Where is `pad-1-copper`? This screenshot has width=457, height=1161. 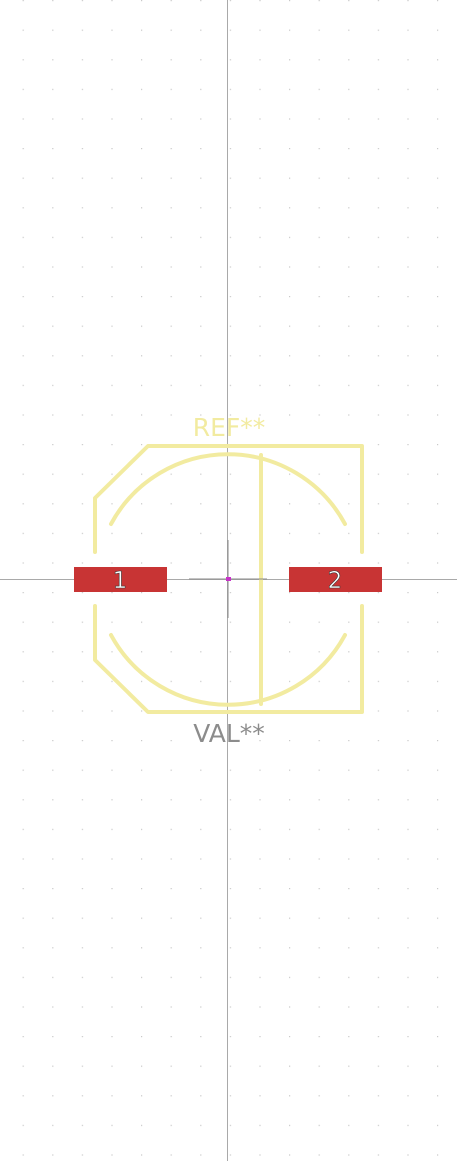
pad-1-copper is located at coordinates (120, 579).